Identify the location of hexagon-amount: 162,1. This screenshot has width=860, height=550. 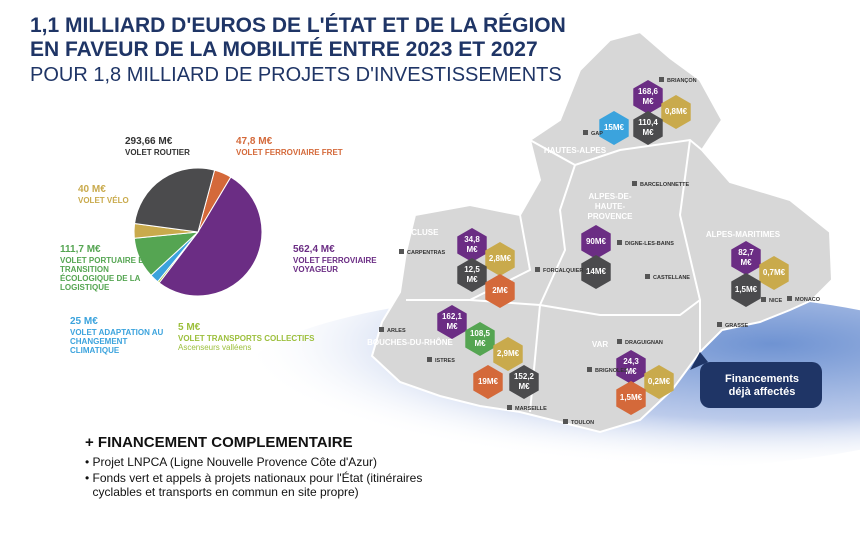
(452, 316).